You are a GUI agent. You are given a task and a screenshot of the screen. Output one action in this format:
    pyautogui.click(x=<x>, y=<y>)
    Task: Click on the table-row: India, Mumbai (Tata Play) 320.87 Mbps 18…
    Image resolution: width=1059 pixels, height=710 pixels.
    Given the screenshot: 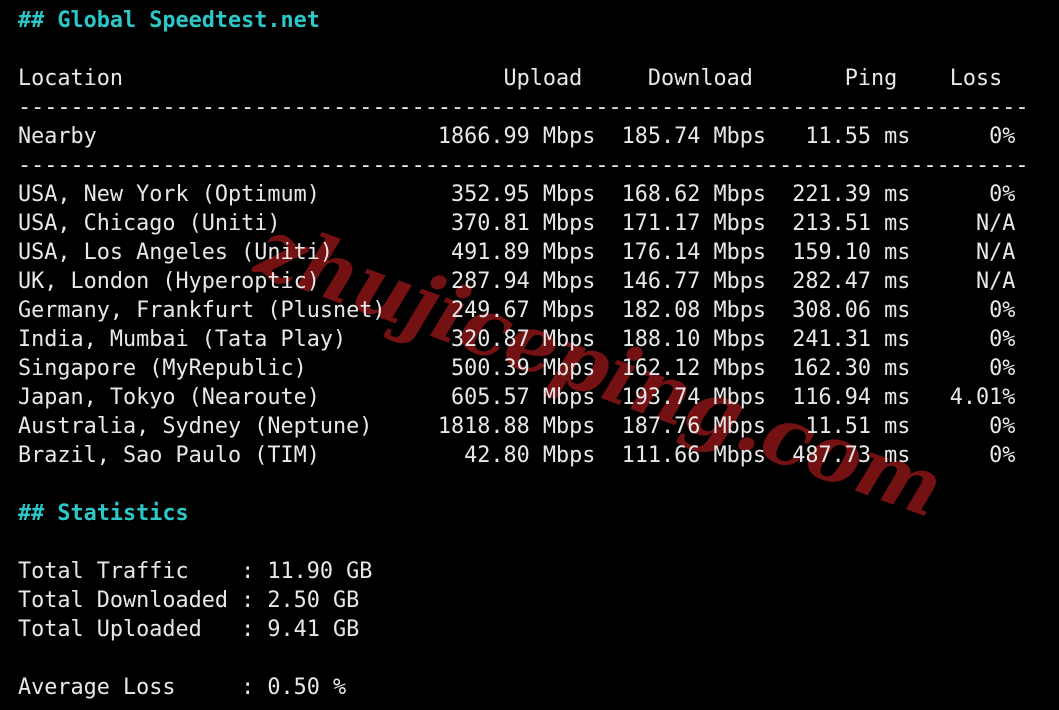 What is the action you would take?
    pyautogui.click(x=517, y=339)
    